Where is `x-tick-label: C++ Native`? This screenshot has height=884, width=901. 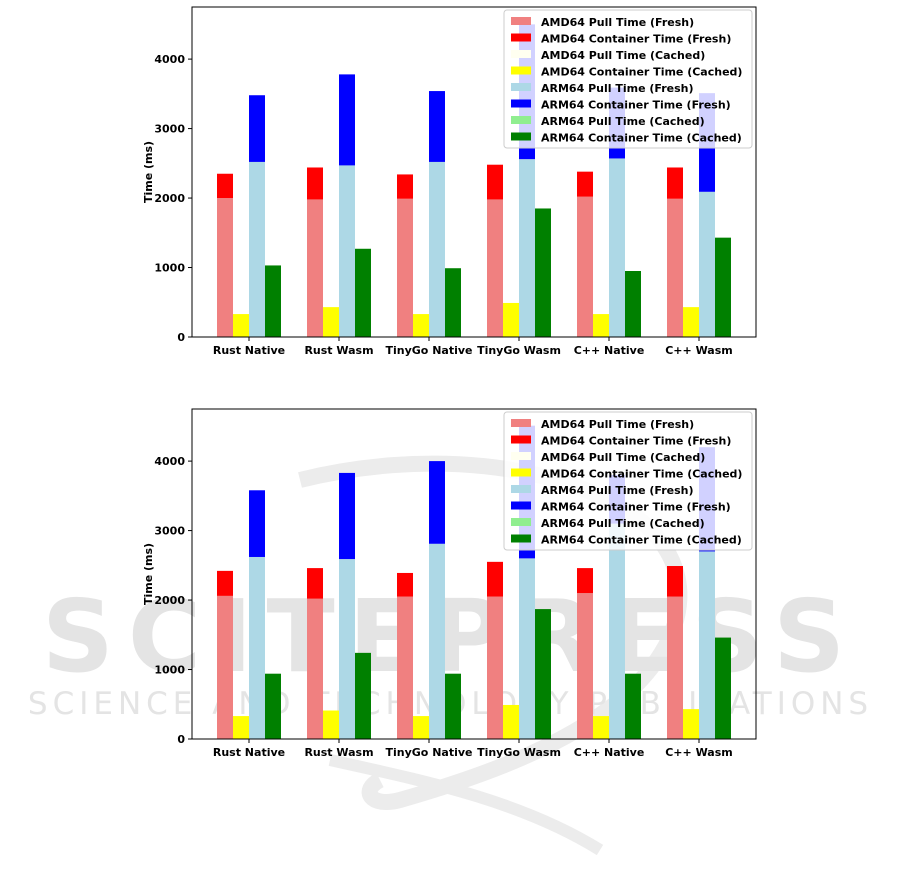 x-tick-label: C++ Native is located at coordinates (609, 350).